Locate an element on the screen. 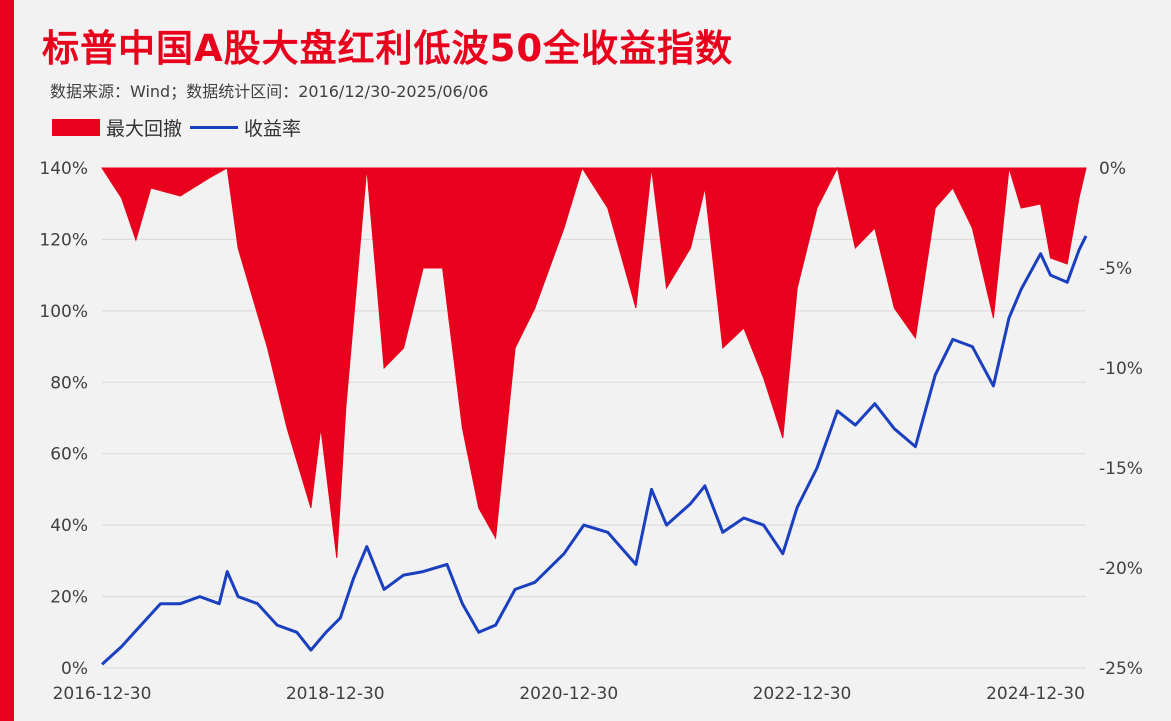 This screenshot has width=1171, height=721. legend-swatch-drawdown is located at coordinates (76, 127).